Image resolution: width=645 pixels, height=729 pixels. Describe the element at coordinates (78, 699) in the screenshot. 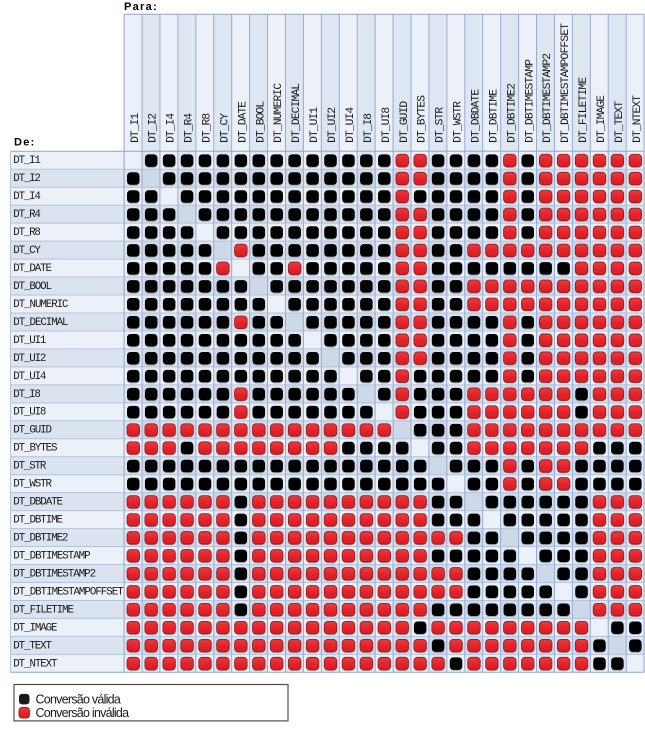

I see `svg-text: Conversão válida` at that location.